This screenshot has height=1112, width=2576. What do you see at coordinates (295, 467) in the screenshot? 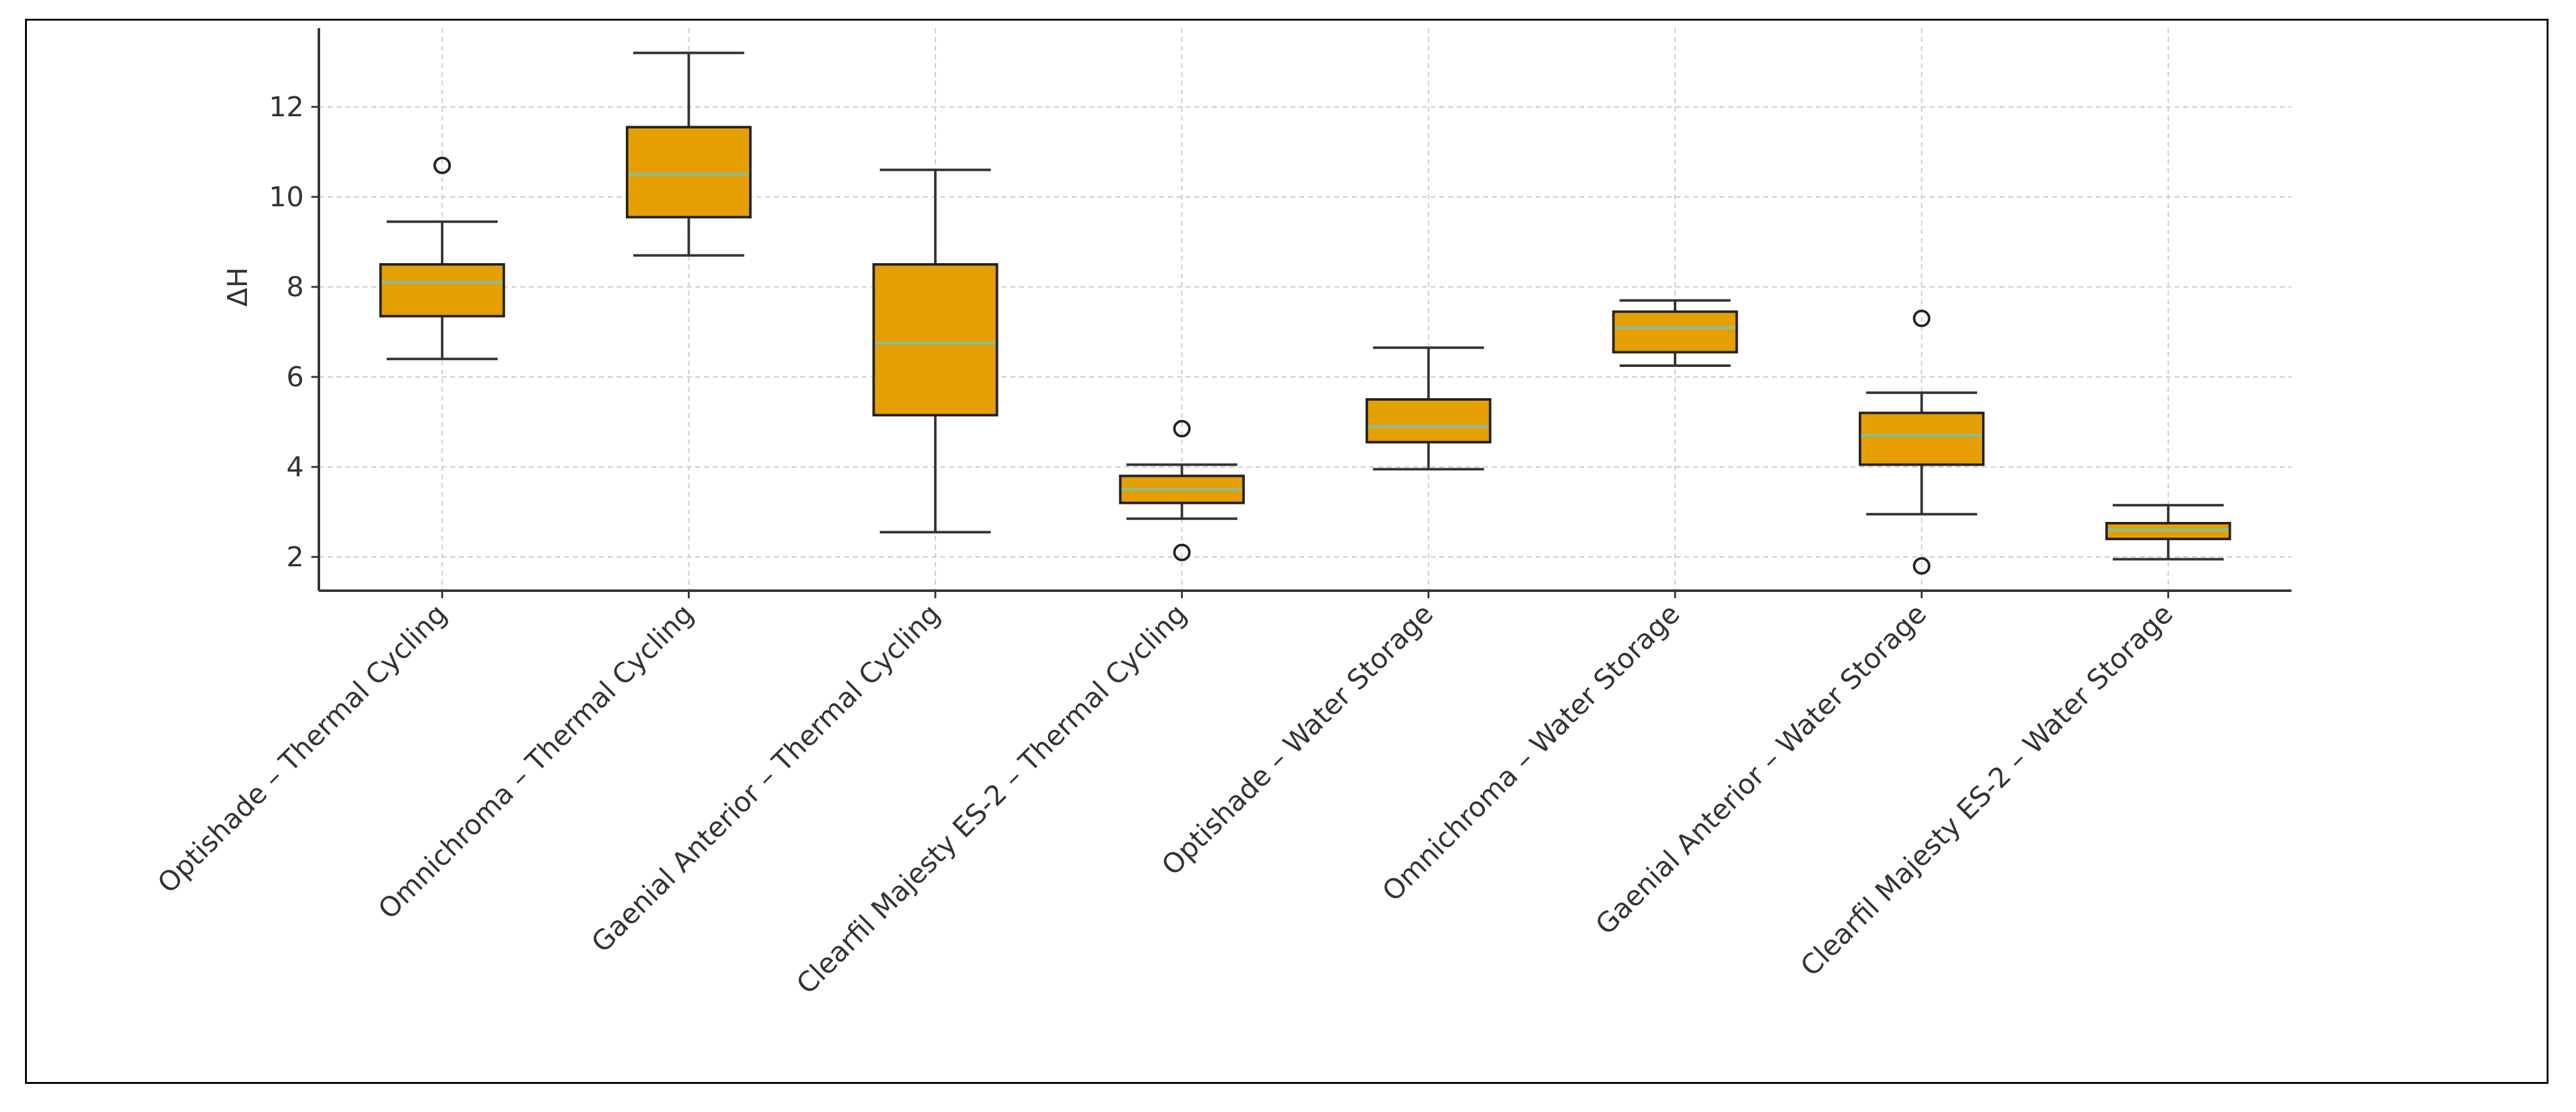
I see `y-tick-label: 4` at bounding box center [295, 467].